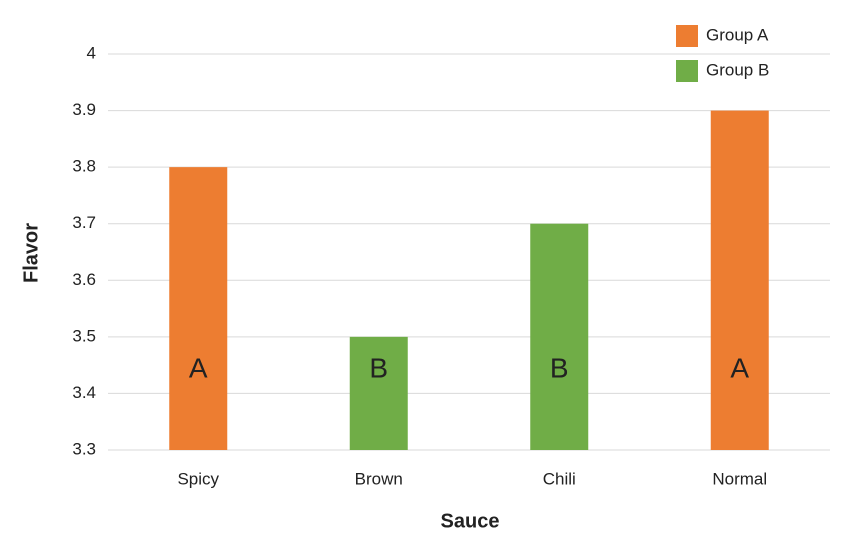 This screenshot has height=549, width=858. Describe the element at coordinates (84, 166) in the screenshot. I see `y-tick-label: 3.8` at that location.